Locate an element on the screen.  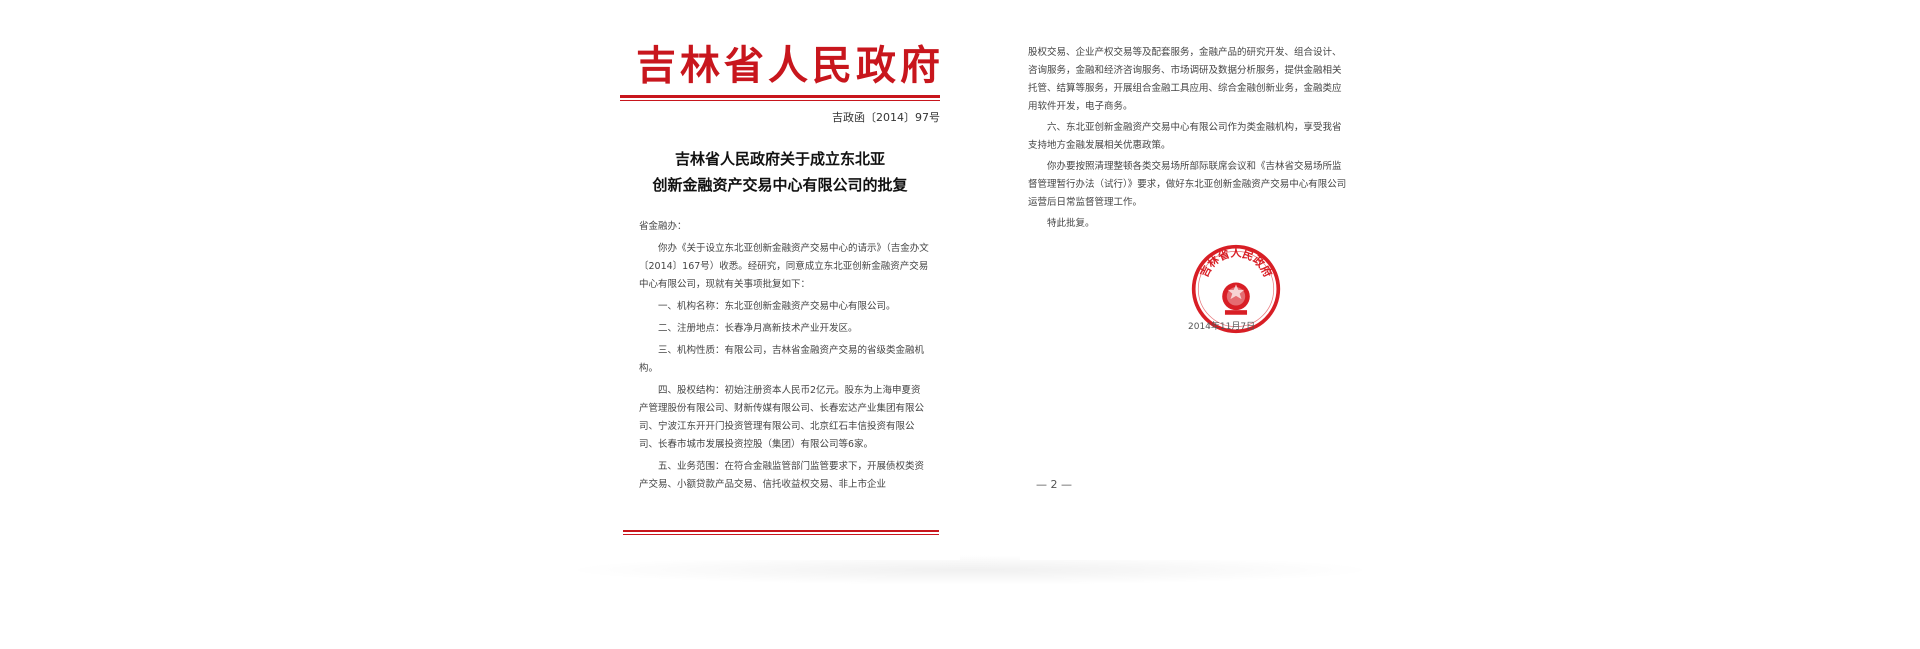
signature-date: 2014年11月7日 is located at coordinates (1221, 325).